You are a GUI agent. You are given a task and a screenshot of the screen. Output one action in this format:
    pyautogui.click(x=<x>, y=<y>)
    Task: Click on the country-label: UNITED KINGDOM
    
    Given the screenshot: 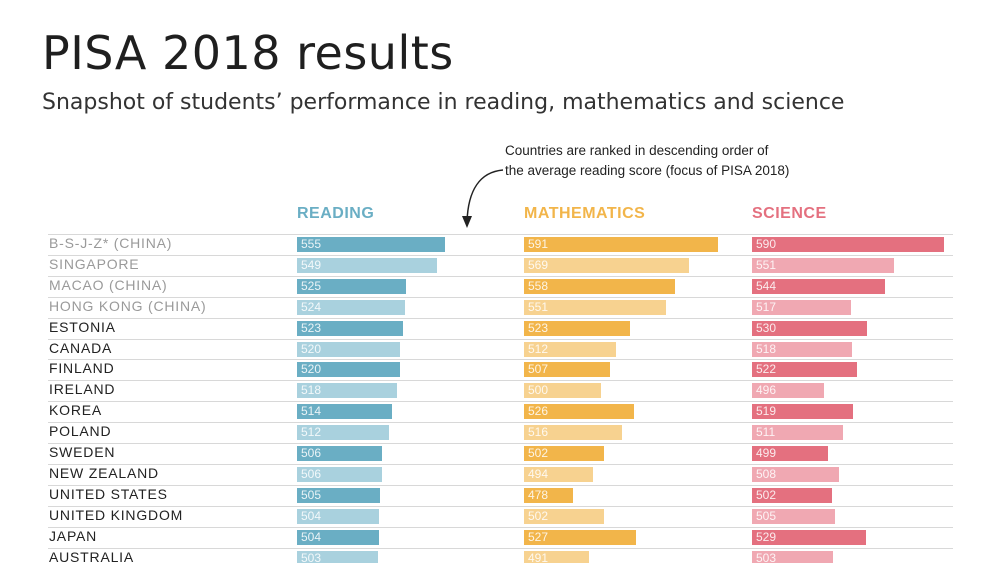 What is the action you would take?
    pyautogui.click(x=116, y=514)
    